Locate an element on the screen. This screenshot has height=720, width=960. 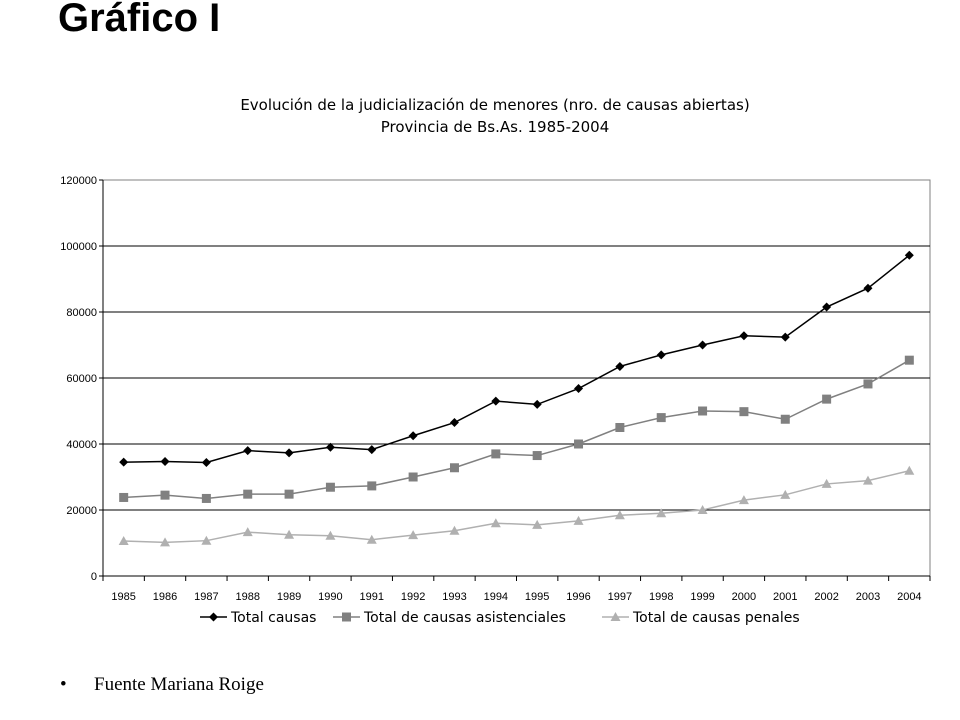
x-tick-label: 1987 is located at coordinates (206, 597).